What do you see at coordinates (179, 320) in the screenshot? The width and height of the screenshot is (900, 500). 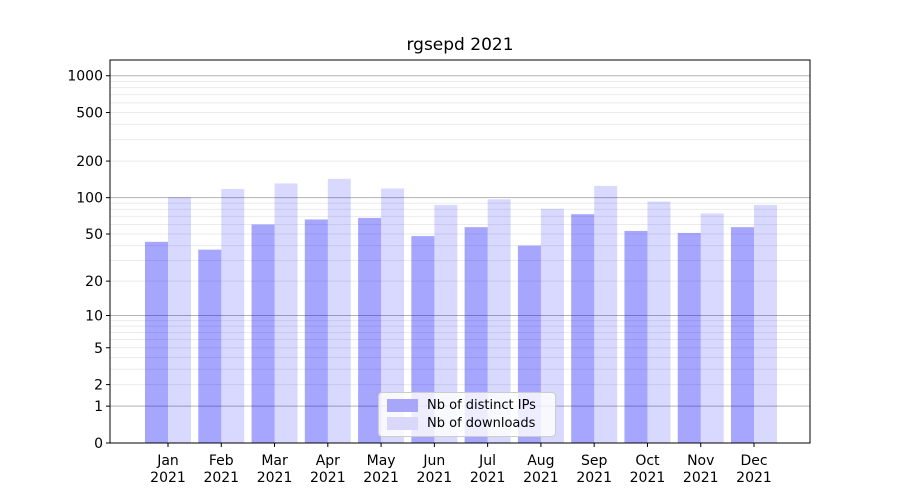 I see `bar-downloads-jan` at bounding box center [179, 320].